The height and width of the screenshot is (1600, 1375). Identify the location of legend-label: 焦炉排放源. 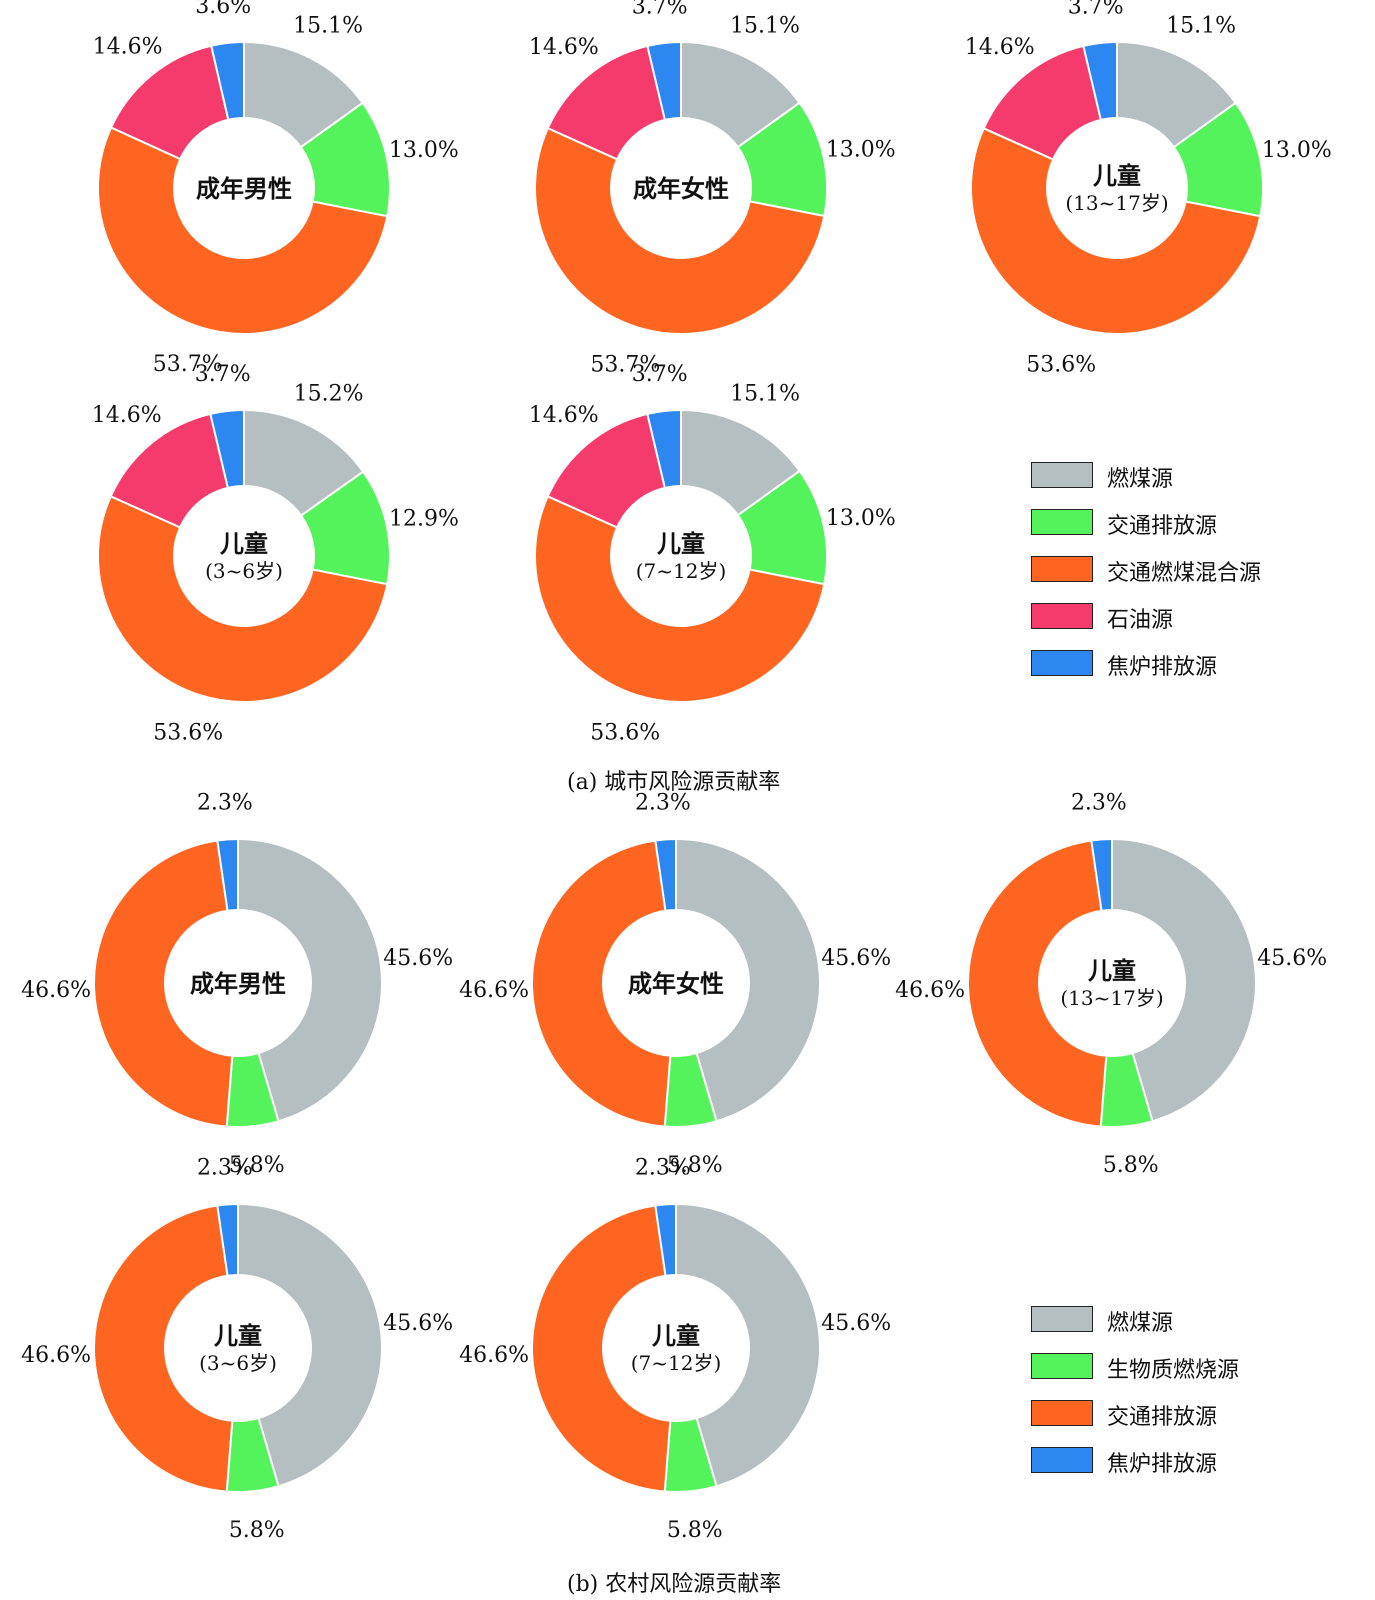
(1162, 1464).